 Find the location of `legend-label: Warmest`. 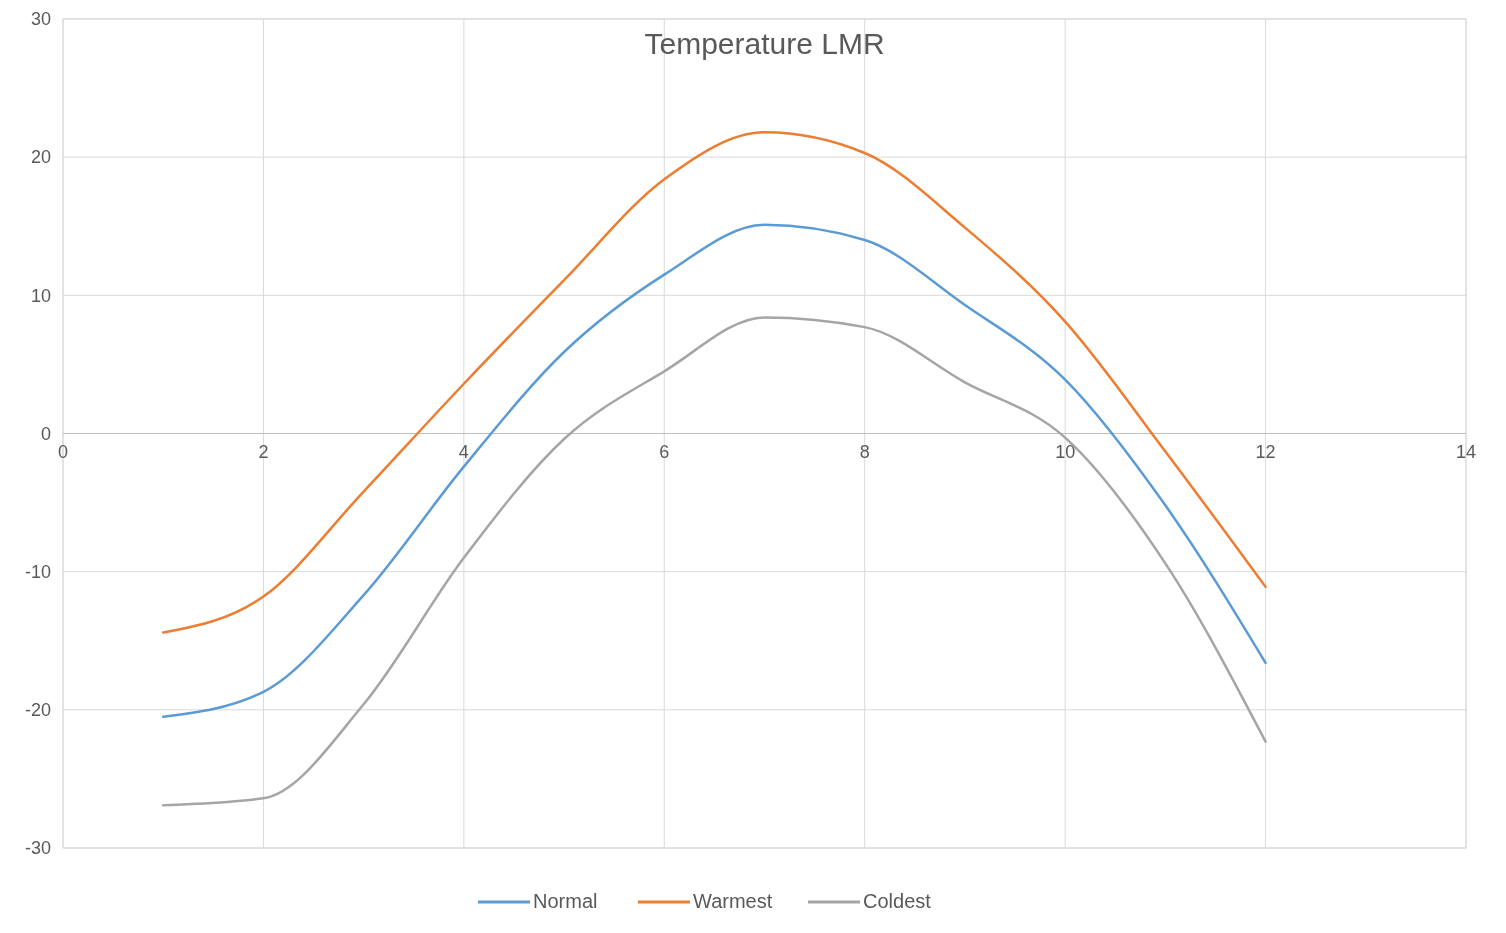

legend-label: Warmest is located at coordinates (733, 901).